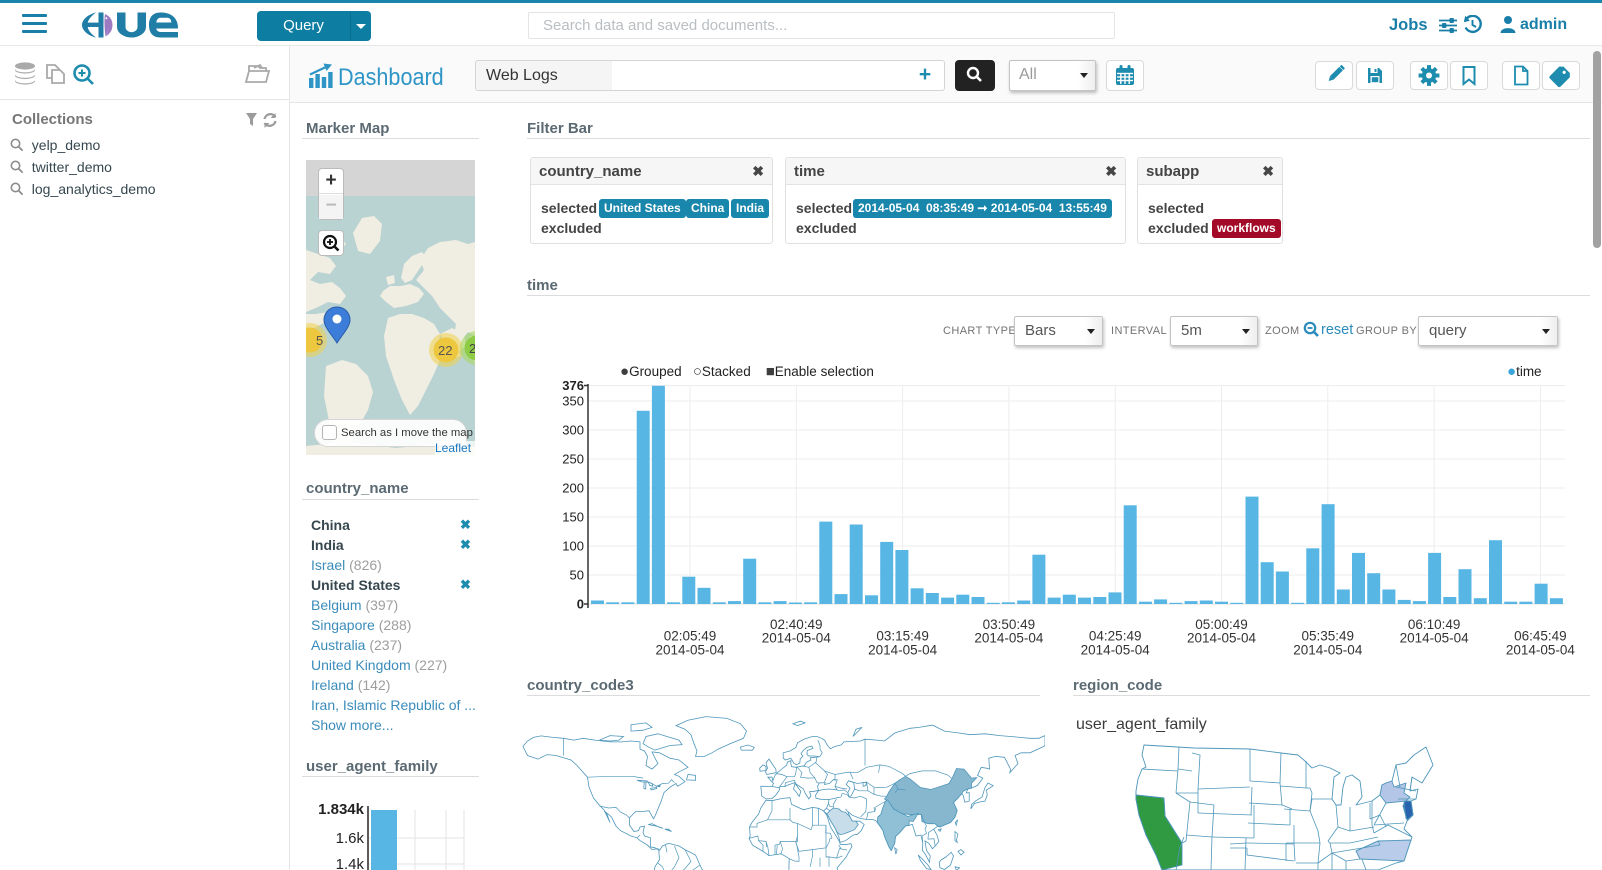 This screenshot has height=870, width=1602. What do you see at coordinates (350, 838) in the screenshot?
I see `svg-text: 1.6k` at bounding box center [350, 838].